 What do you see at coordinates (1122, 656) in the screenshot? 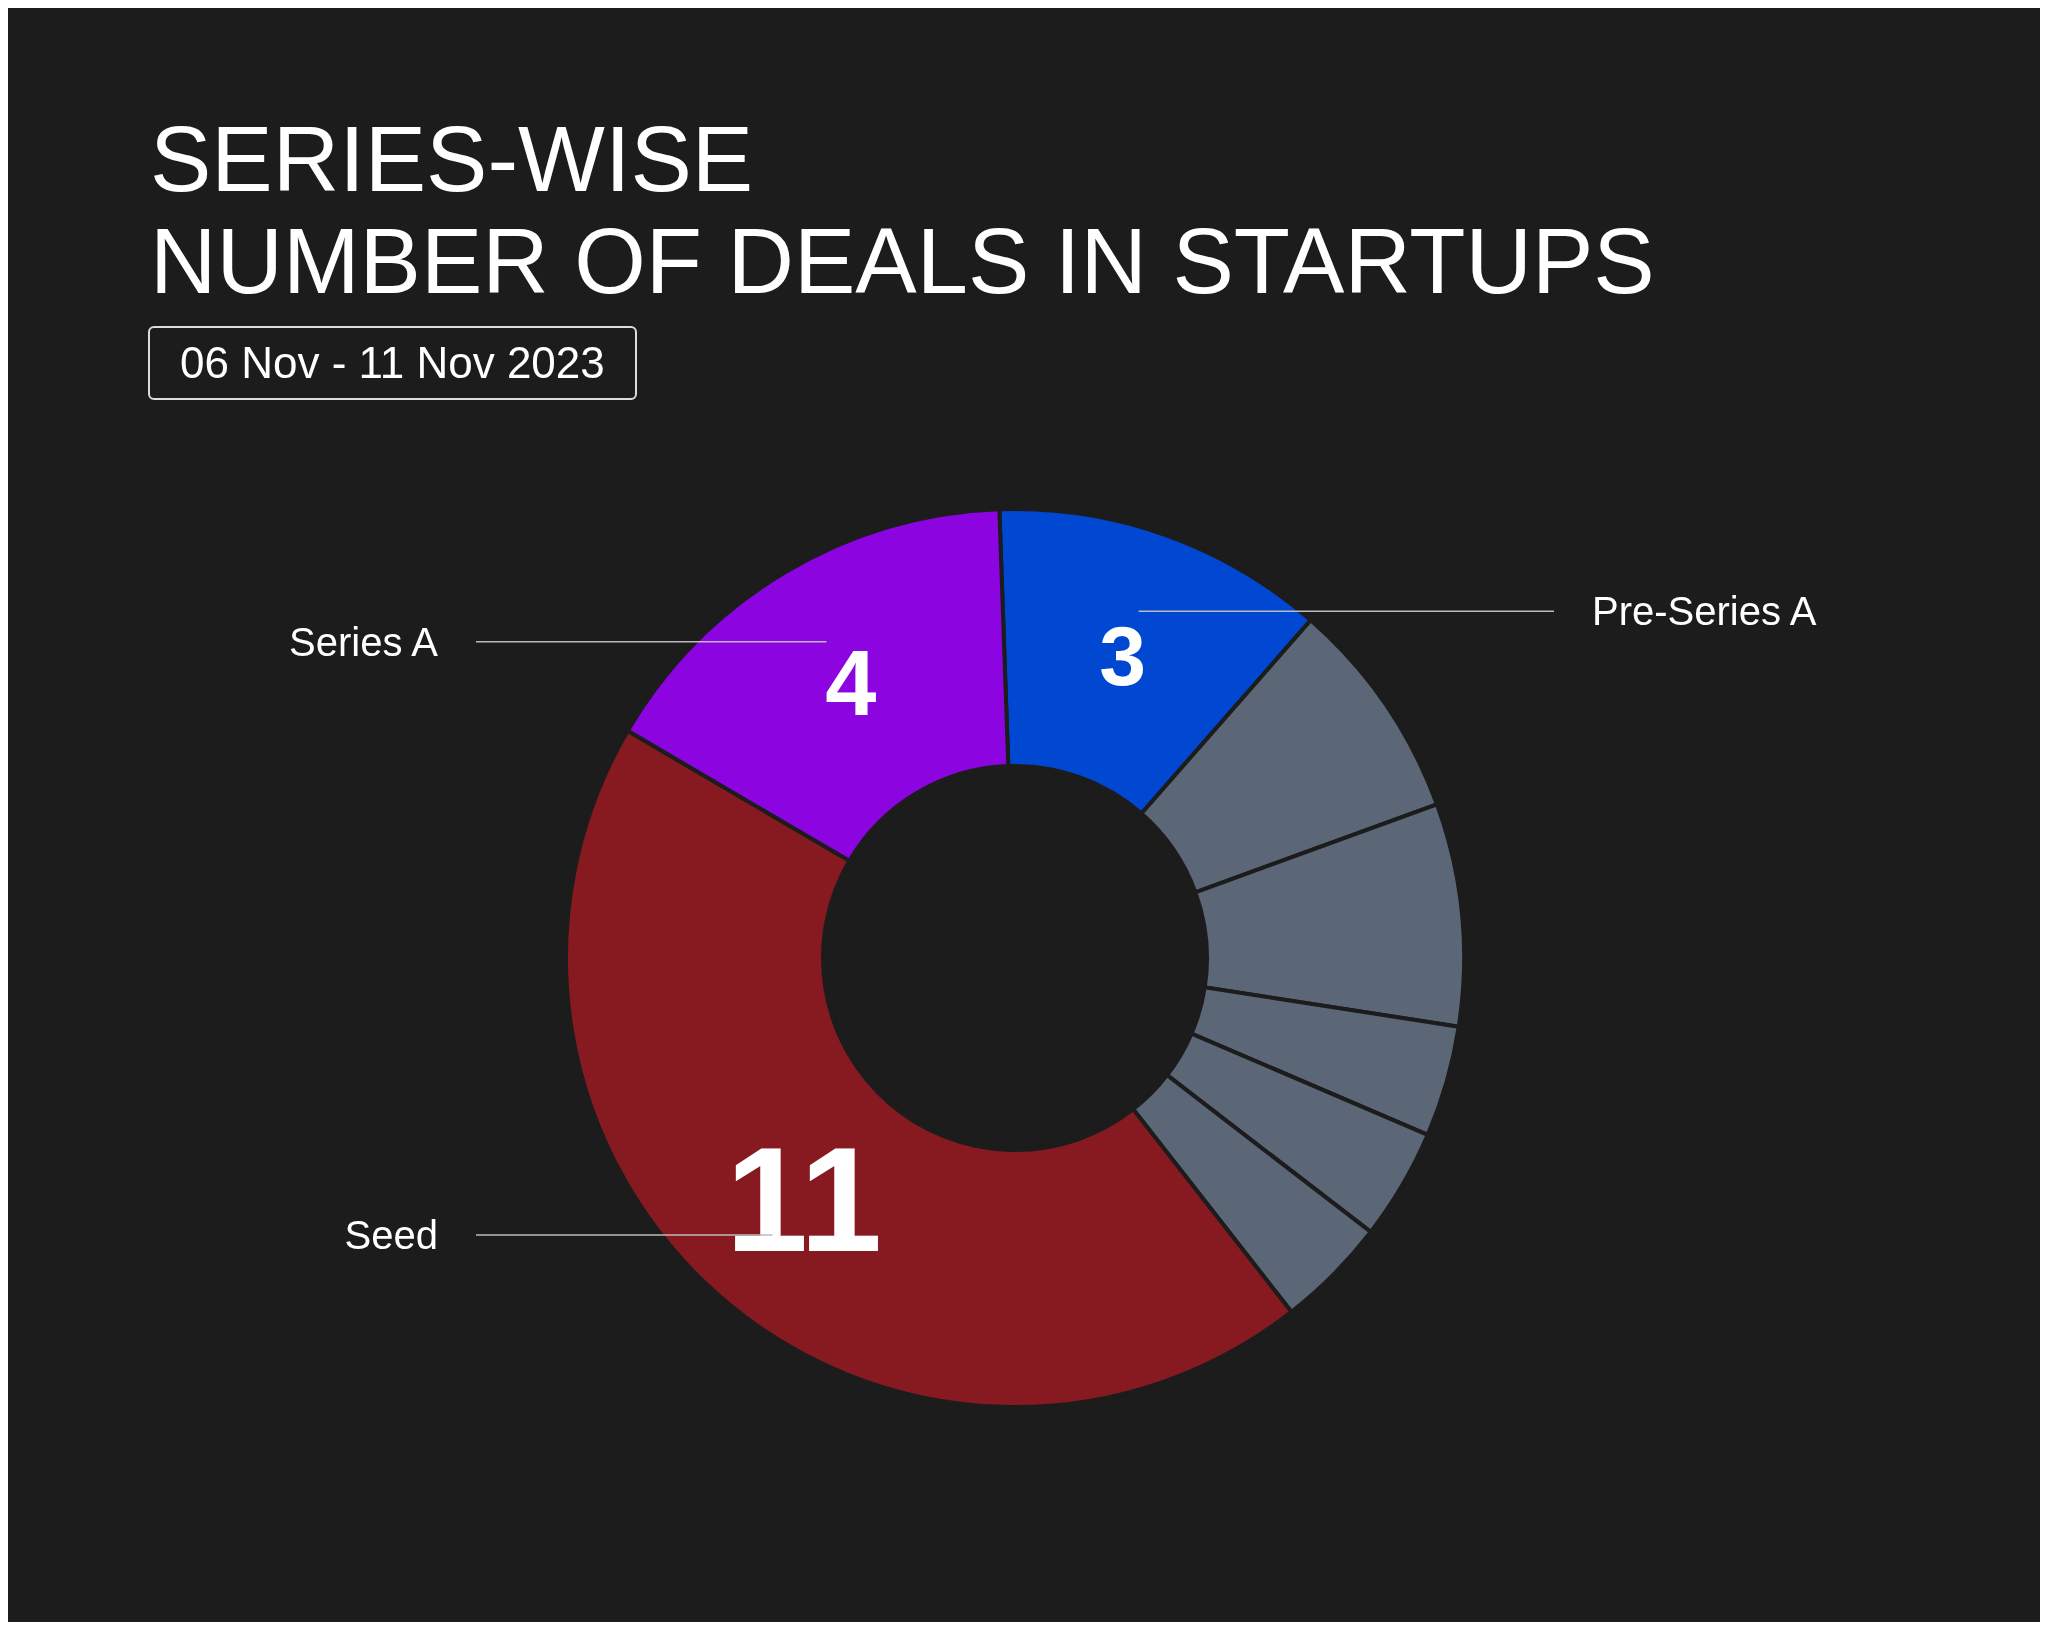
I see `data-label: 3` at bounding box center [1122, 656].